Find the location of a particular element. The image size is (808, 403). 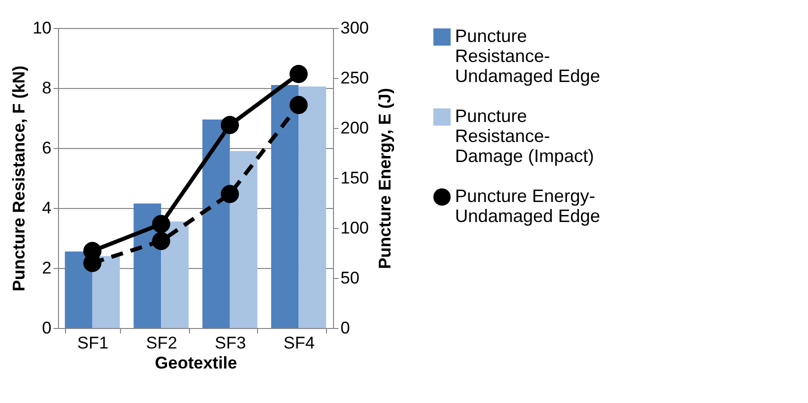

y-tick-label: 2 is located at coordinates (47, 268).